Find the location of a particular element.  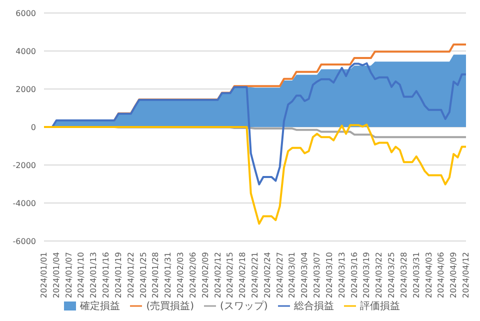

x-tick-label: 2024/04/09 is located at coordinates (453, 275).